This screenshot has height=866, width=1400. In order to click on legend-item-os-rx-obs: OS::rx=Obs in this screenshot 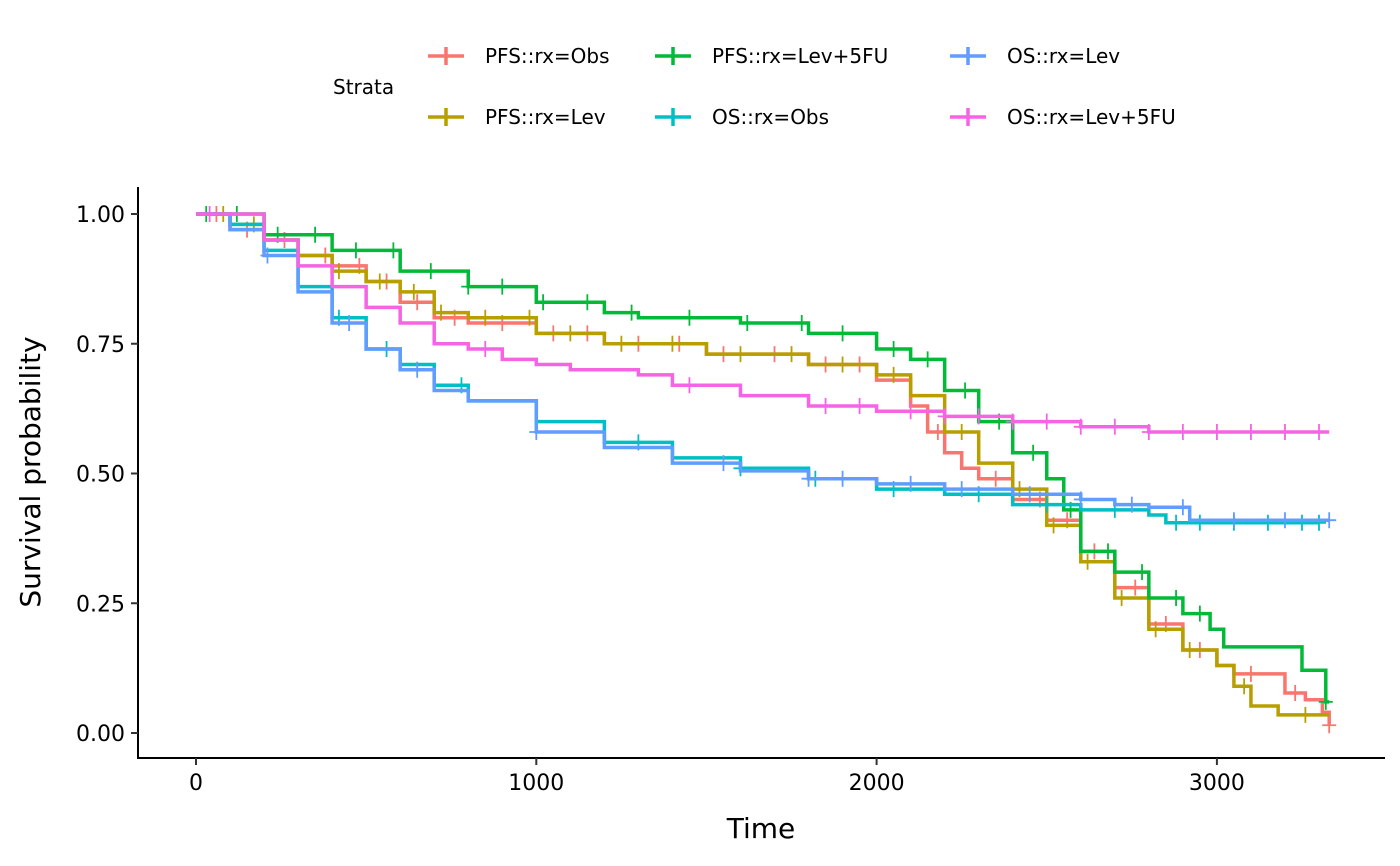, I will do `click(742, 117)`.